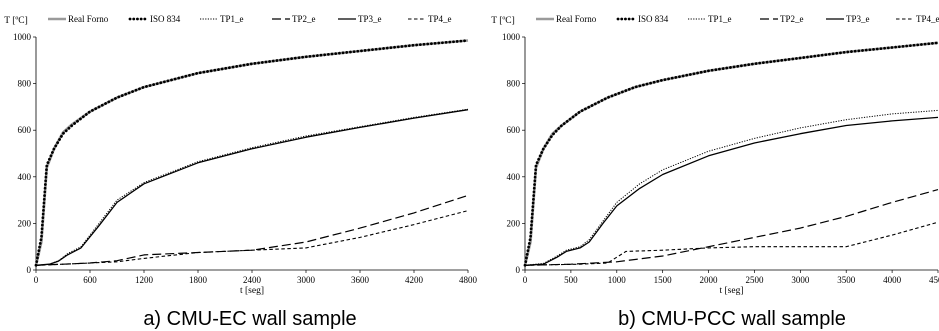  Describe the element at coordinates (144, 280) in the screenshot. I see `x-tick-label: 1200` at that location.